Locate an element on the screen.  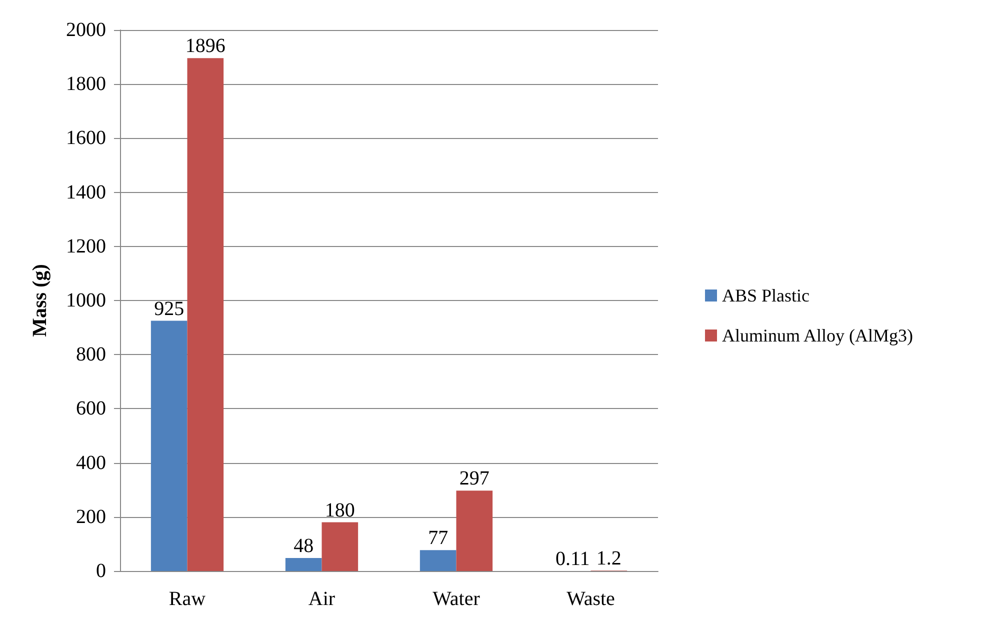
legend-label: Aluminum Alloy (AlMg3) is located at coordinates (818, 336).